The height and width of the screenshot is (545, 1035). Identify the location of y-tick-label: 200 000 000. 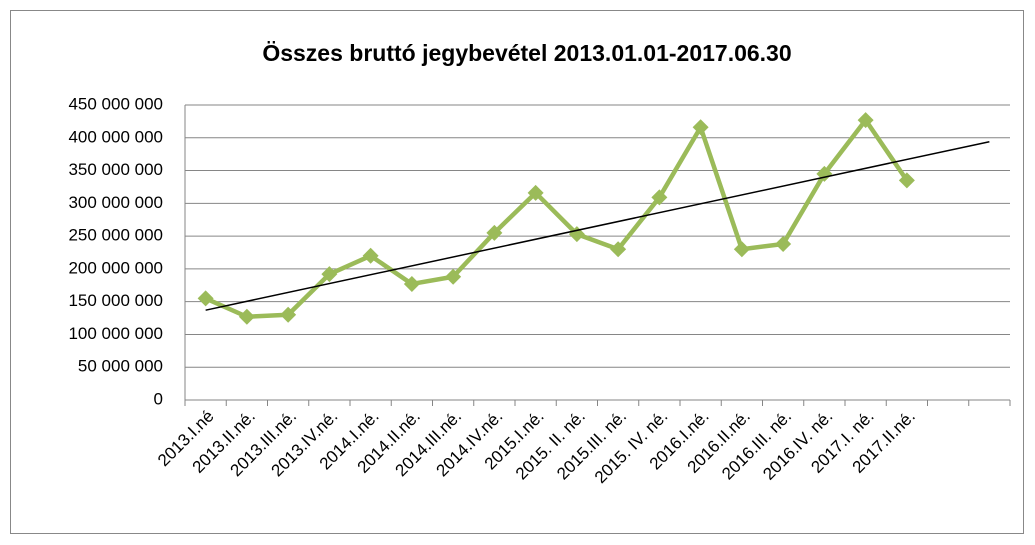
(115, 267).